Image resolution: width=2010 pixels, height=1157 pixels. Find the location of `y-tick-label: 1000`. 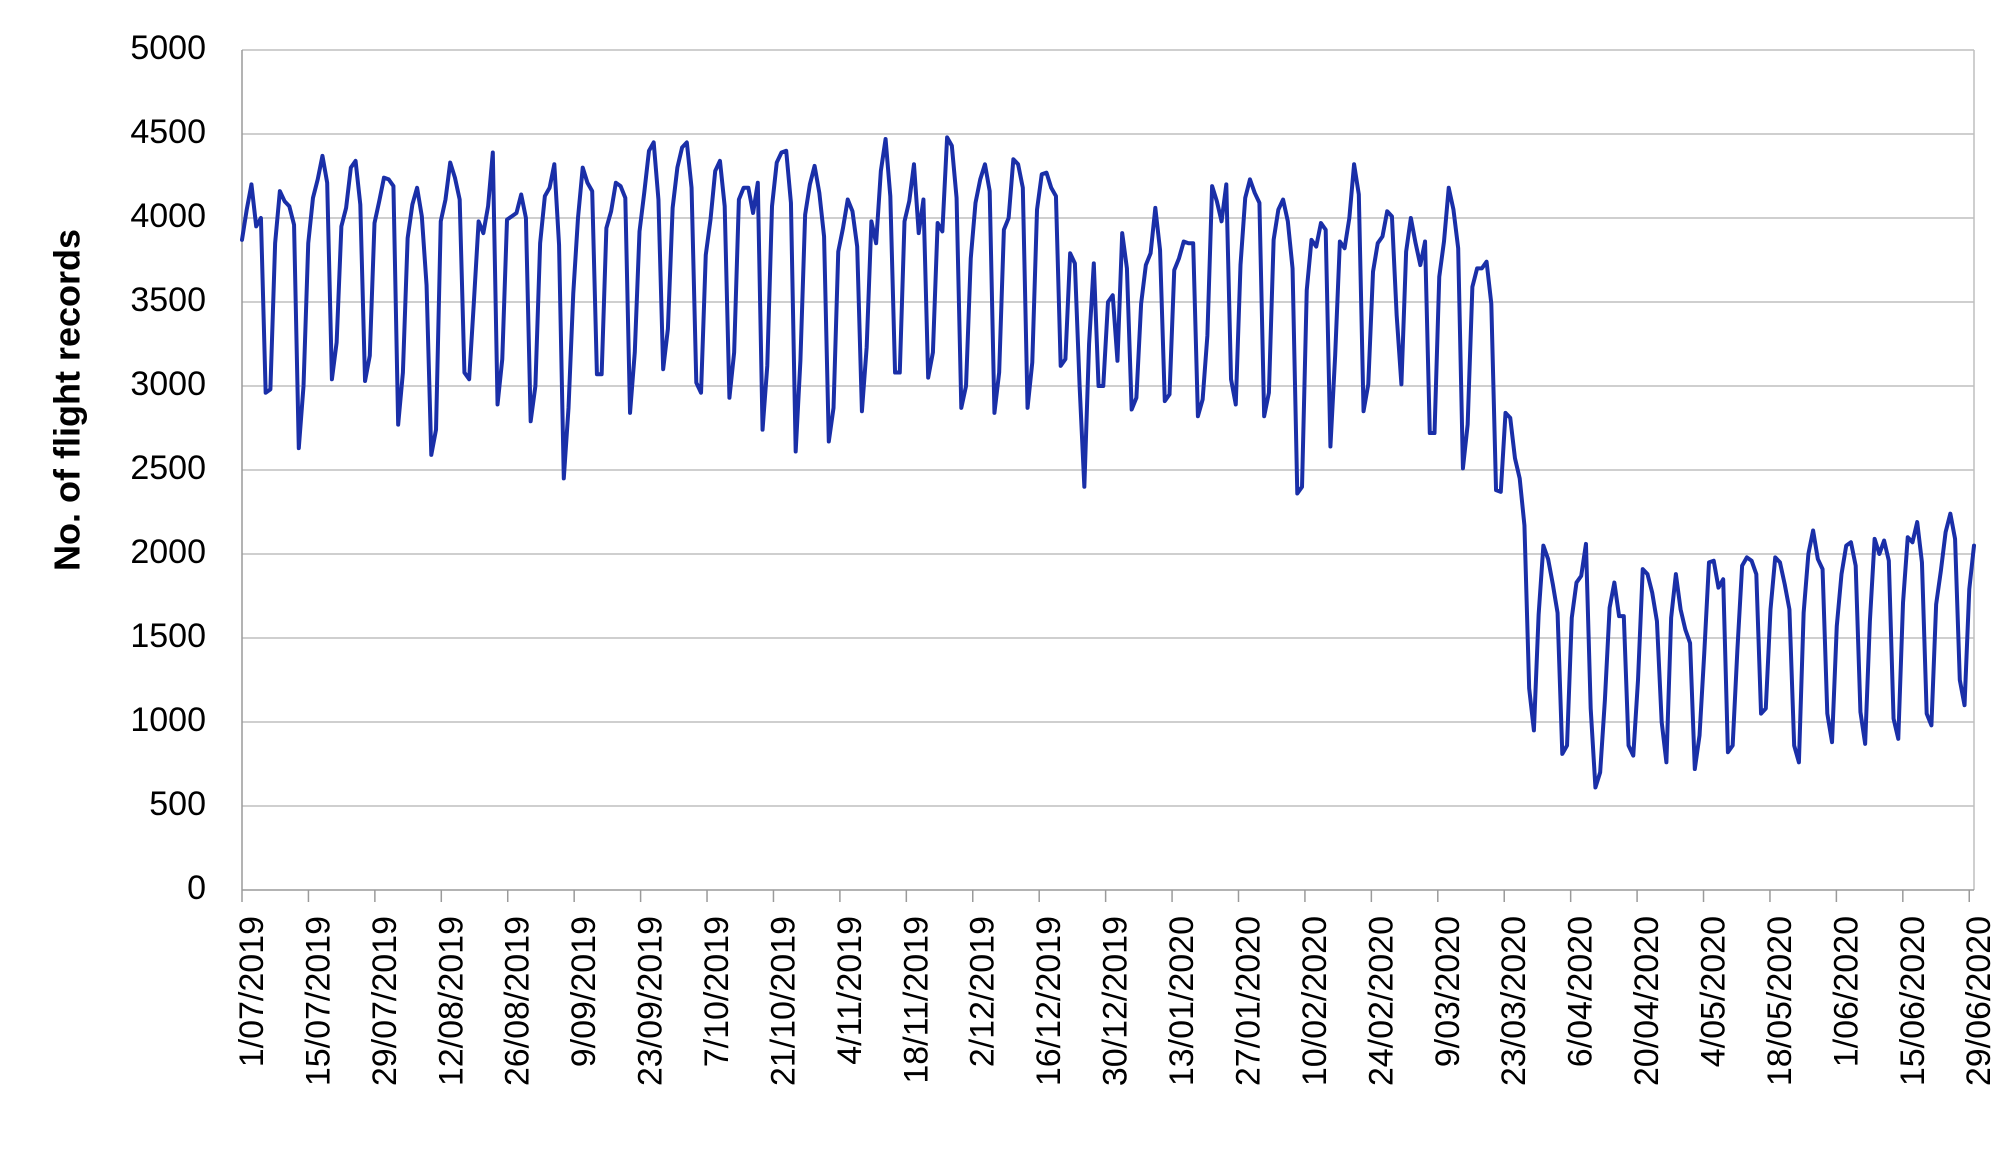

y-tick-label: 1000 is located at coordinates (168, 720).